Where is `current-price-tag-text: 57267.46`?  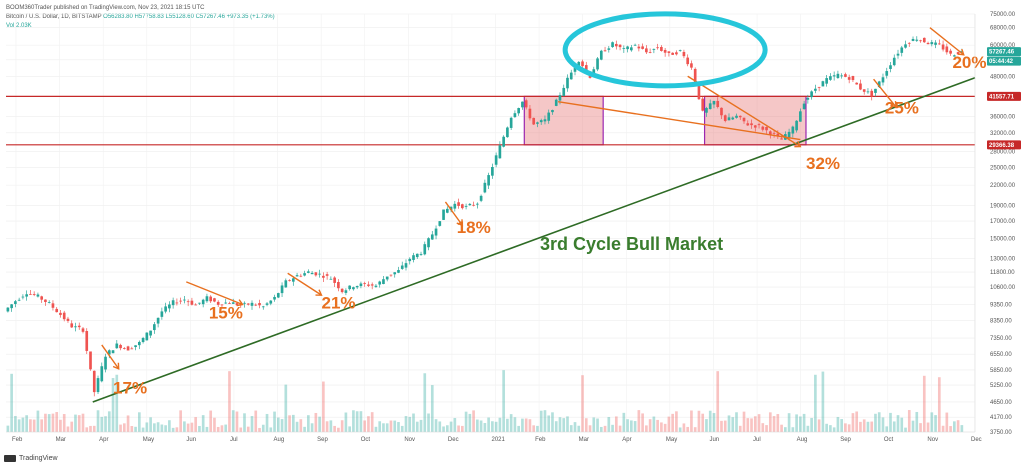
current-price-tag-text: 57267.46 is located at coordinates (1002, 53).